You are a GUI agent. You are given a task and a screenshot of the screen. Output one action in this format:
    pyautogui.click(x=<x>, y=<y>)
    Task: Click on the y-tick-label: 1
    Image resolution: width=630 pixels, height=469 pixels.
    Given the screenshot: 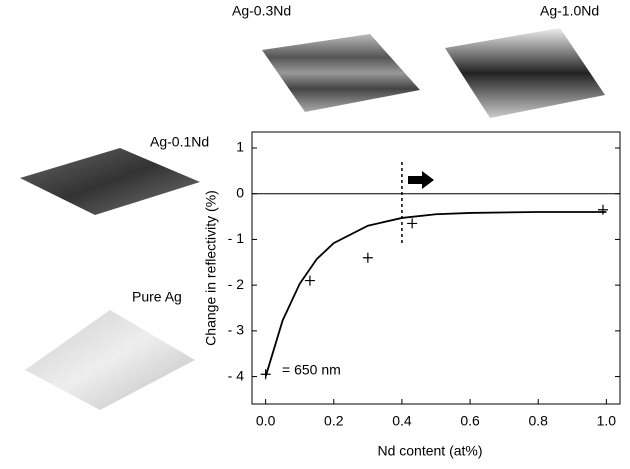 What is the action you would take?
    pyautogui.click(x=240, y=147)
    